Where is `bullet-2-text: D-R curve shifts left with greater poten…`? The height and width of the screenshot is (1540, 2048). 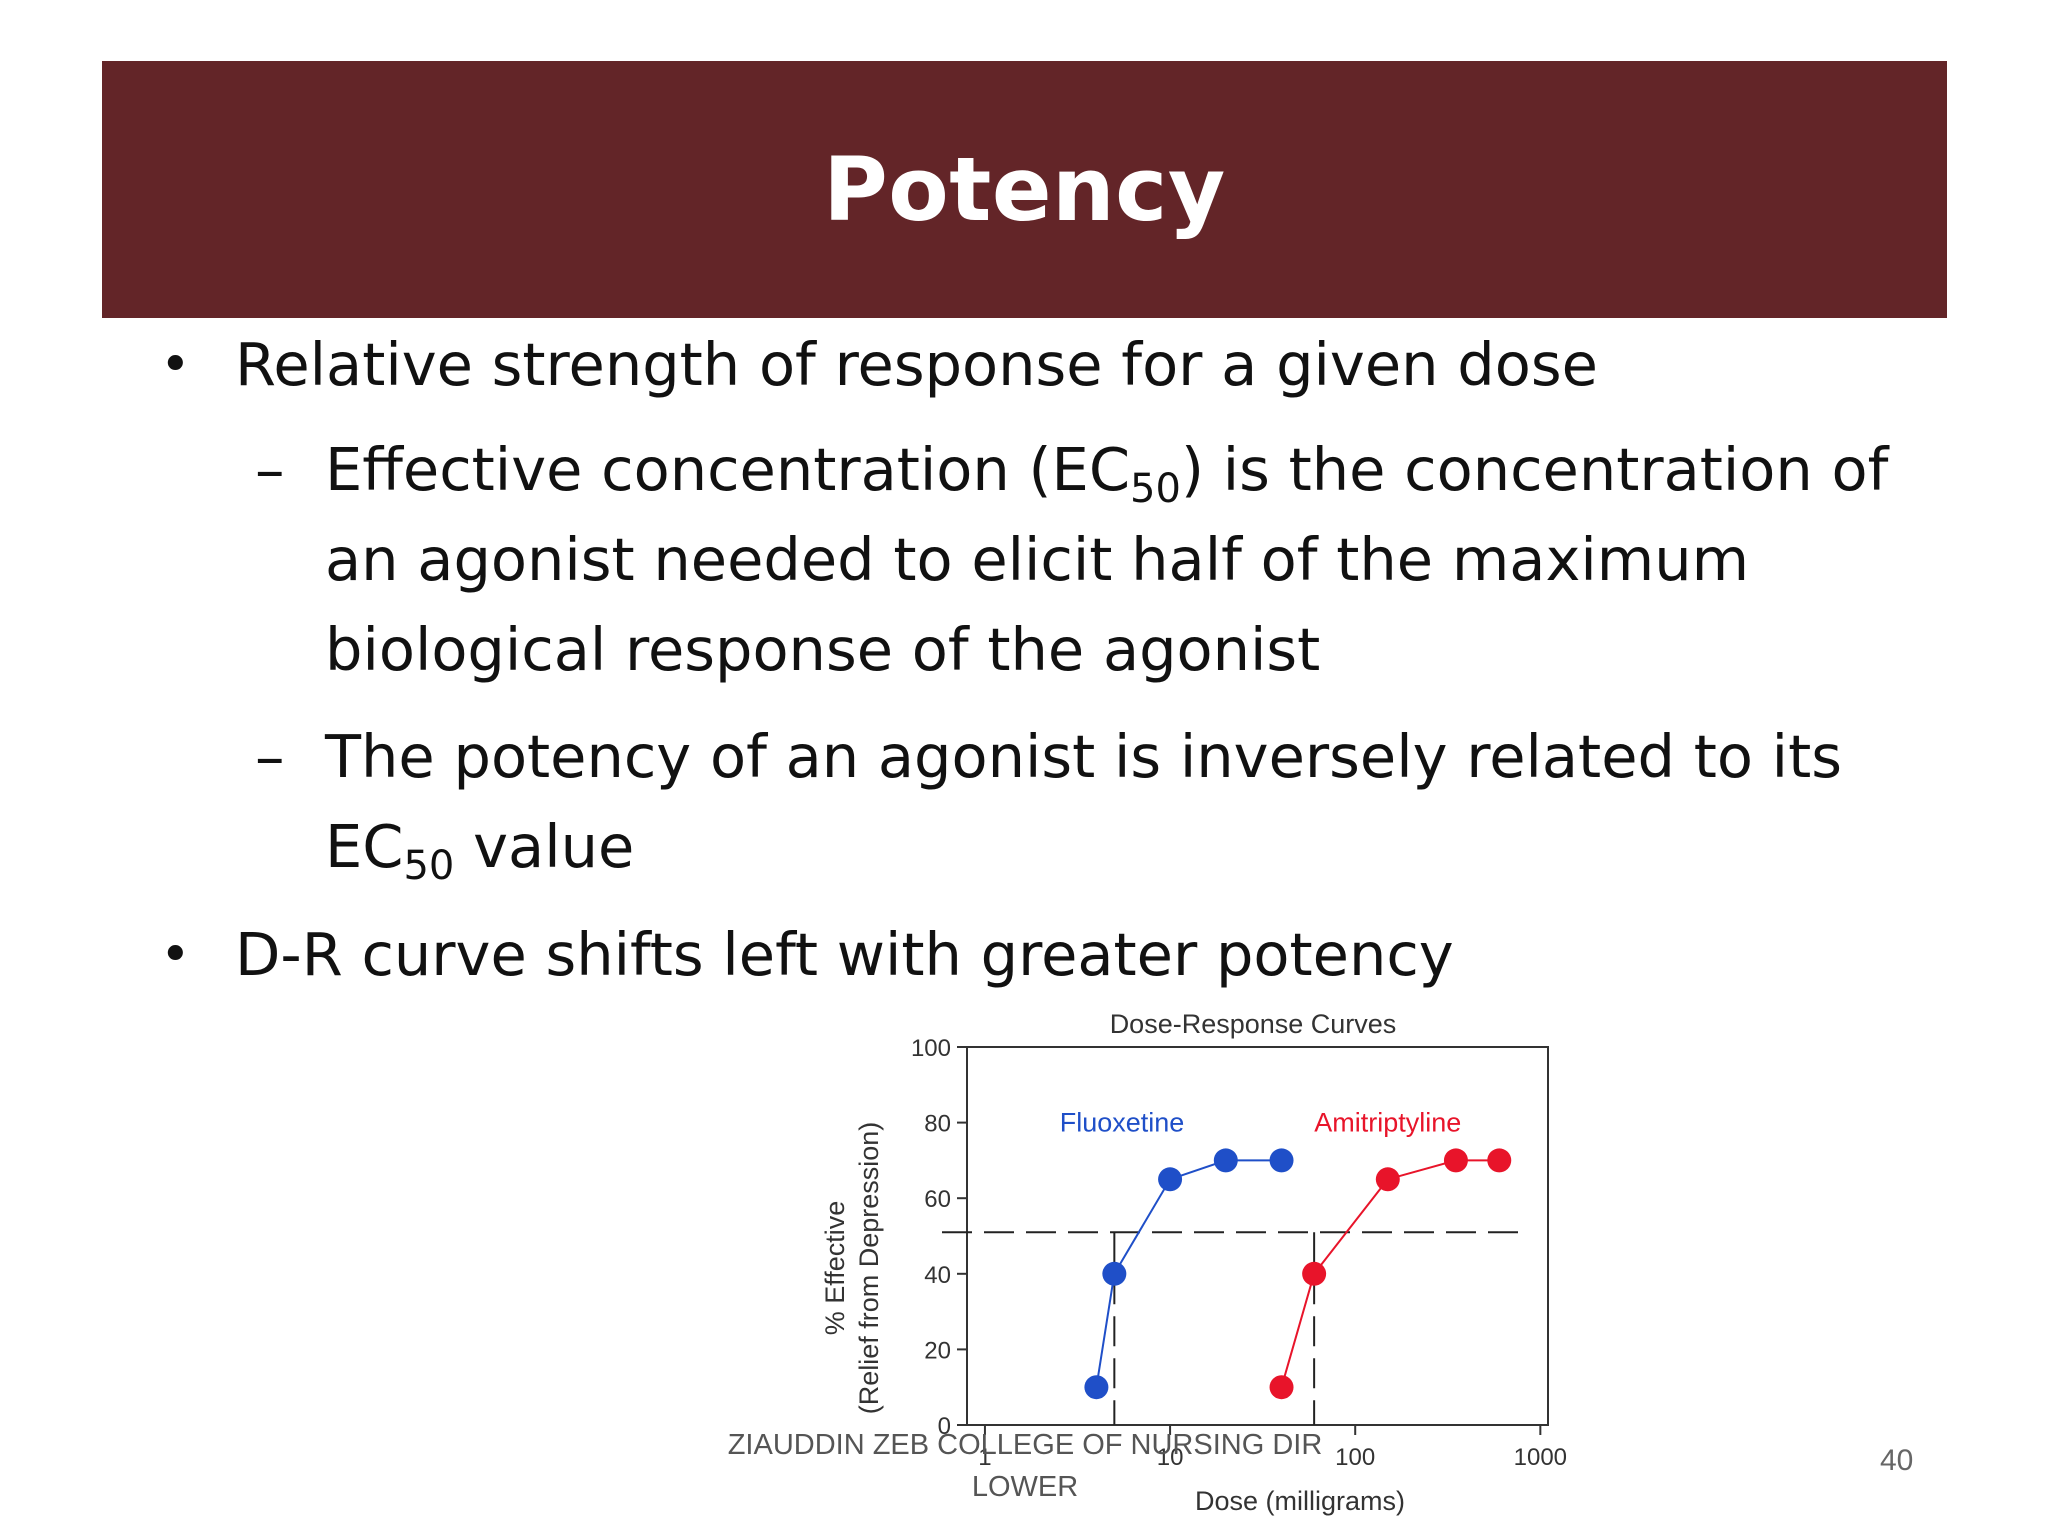 bullet-2-text: D-R curve shifts left with greater poten… is located at coordinates (844, 954).